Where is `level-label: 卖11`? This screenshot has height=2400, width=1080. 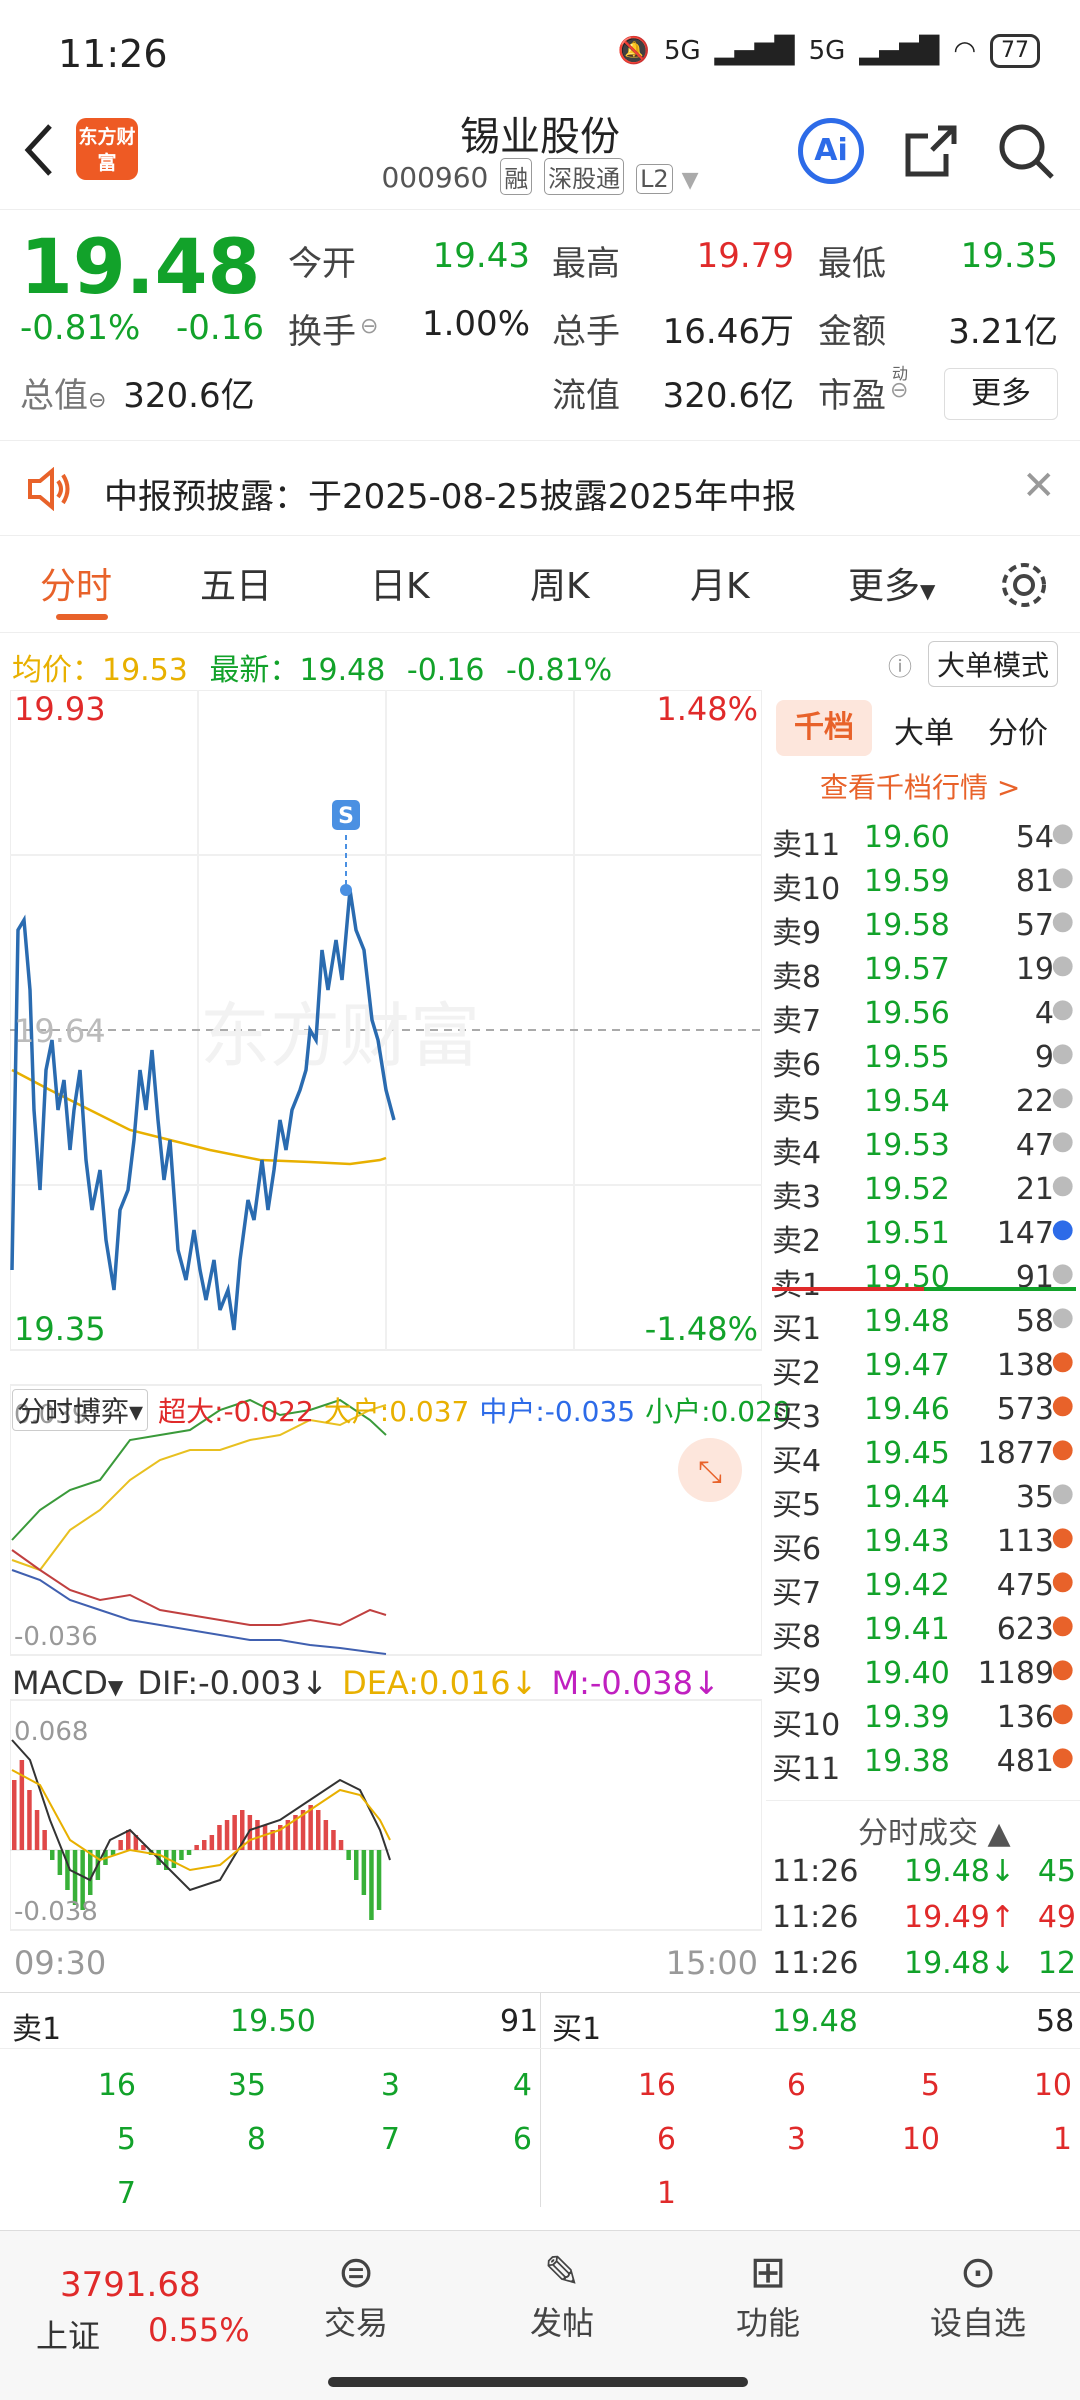 level-label: 卖11 is located at coordinates (806, 845).